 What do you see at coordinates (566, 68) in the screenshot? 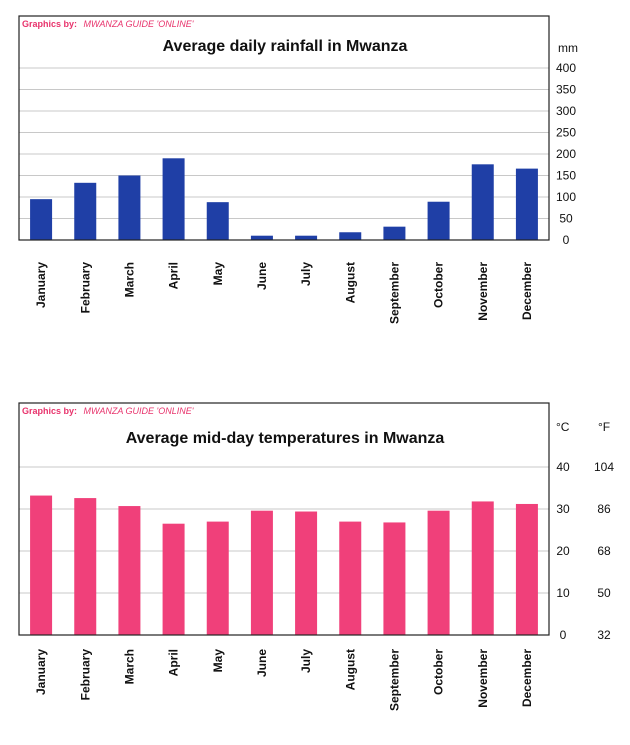
I see `y-tick-label: 400` at bounding box center [566, 68].